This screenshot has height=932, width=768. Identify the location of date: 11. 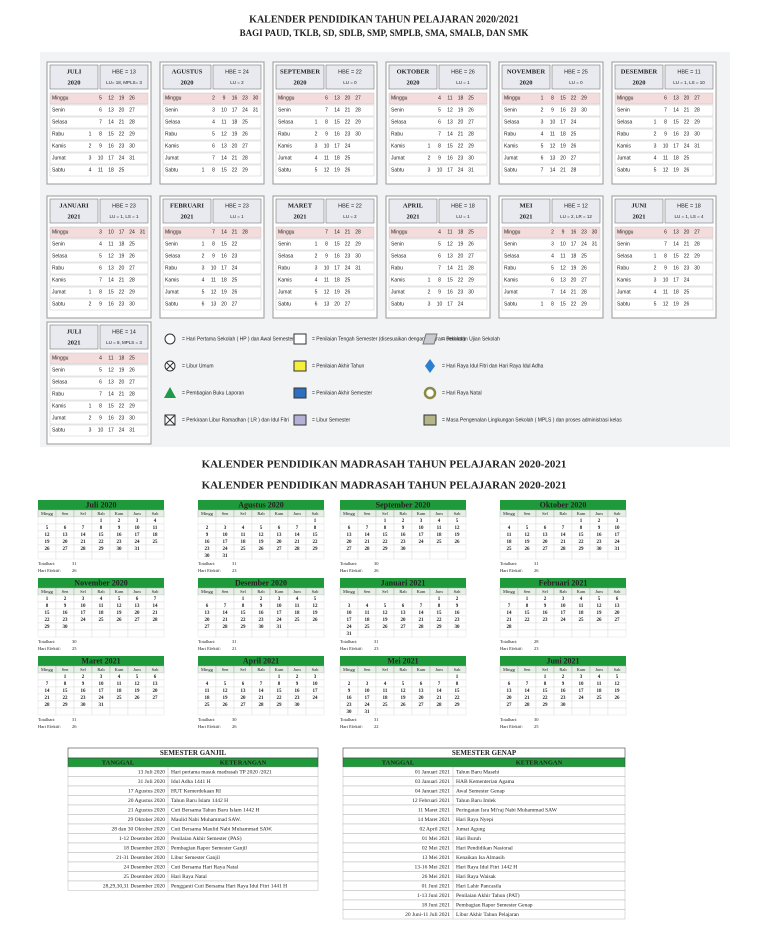
(110, 358).